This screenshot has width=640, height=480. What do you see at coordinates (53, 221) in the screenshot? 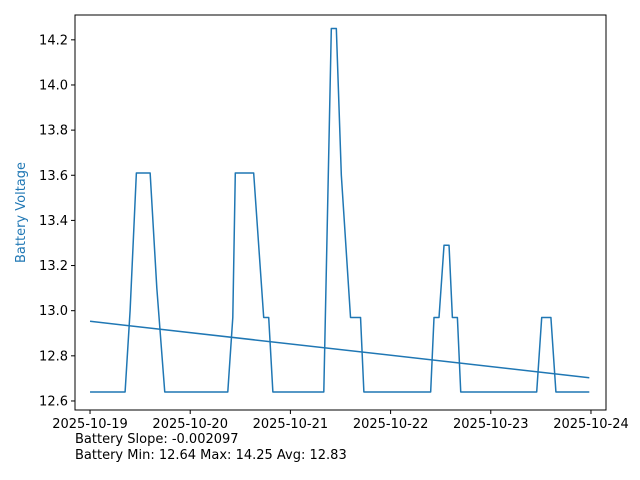
I see `y-tick-label: 13.4` at bounding box center [53, 221].